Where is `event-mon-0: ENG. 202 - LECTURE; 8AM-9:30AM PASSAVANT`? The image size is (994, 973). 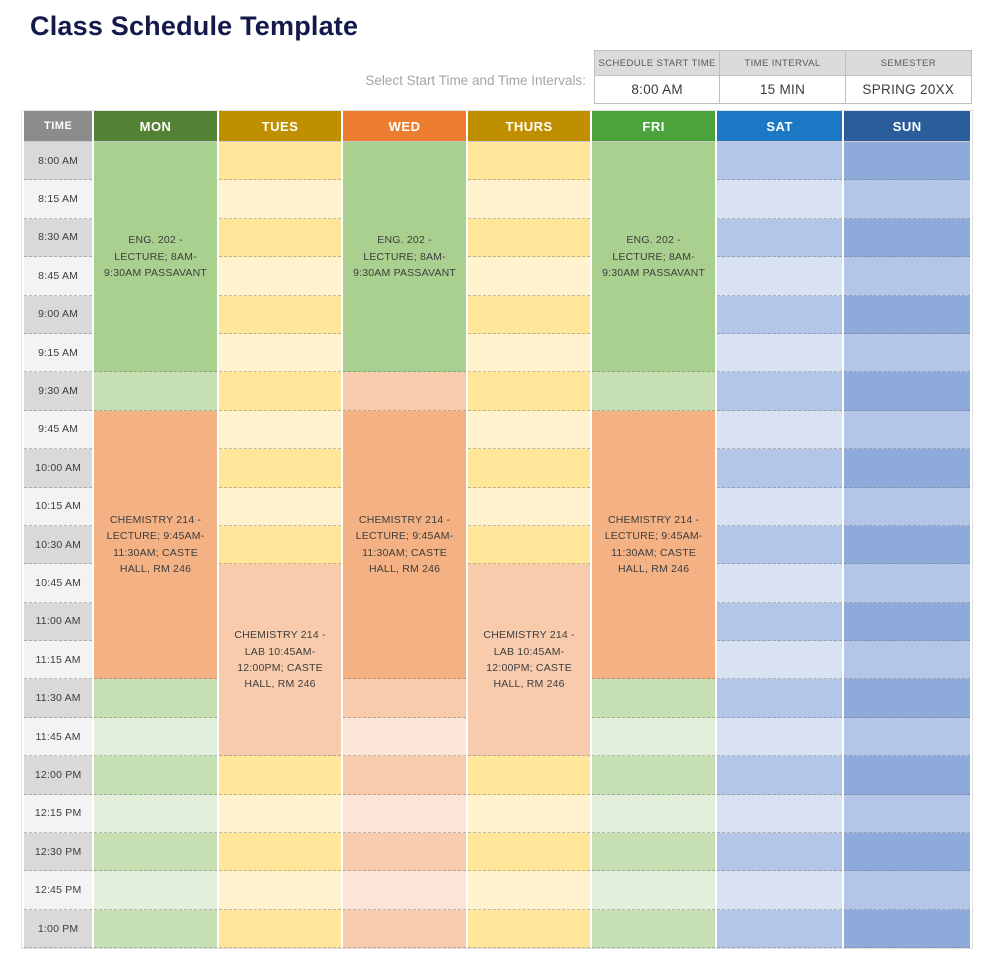
event-mon-0: ENG. 202 - LECTURE; 8AM-9:30AM PASSAVANT is located at coordinates (155, 257).